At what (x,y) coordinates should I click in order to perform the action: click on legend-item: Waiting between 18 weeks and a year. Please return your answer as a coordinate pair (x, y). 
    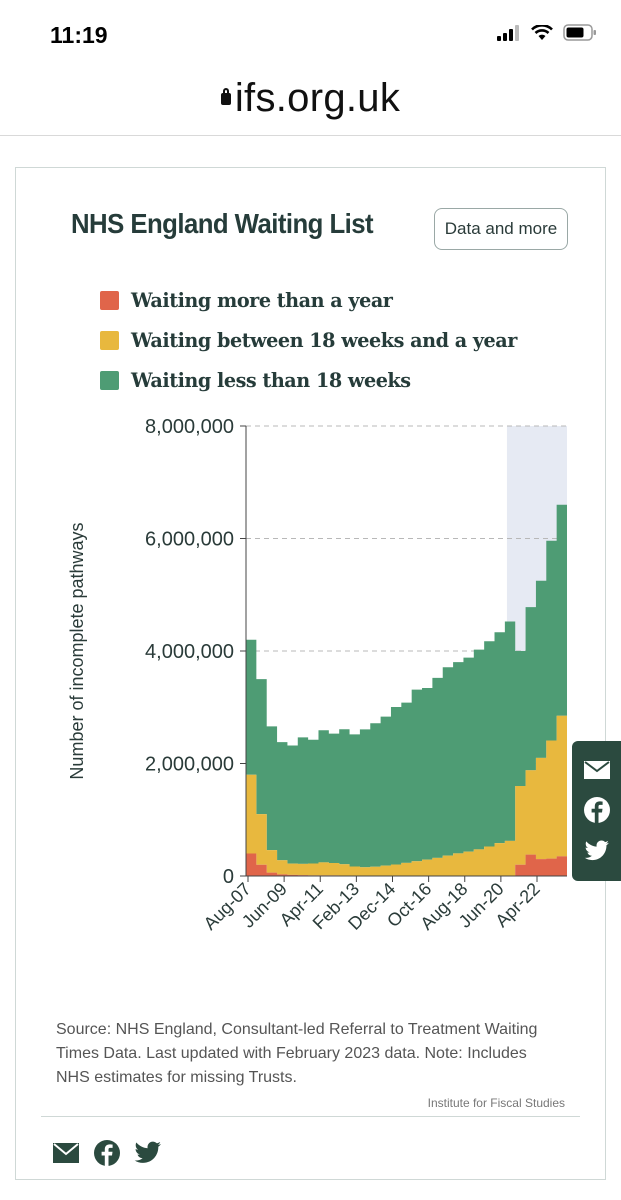
    Looking at the image, I should click on (316, 340).